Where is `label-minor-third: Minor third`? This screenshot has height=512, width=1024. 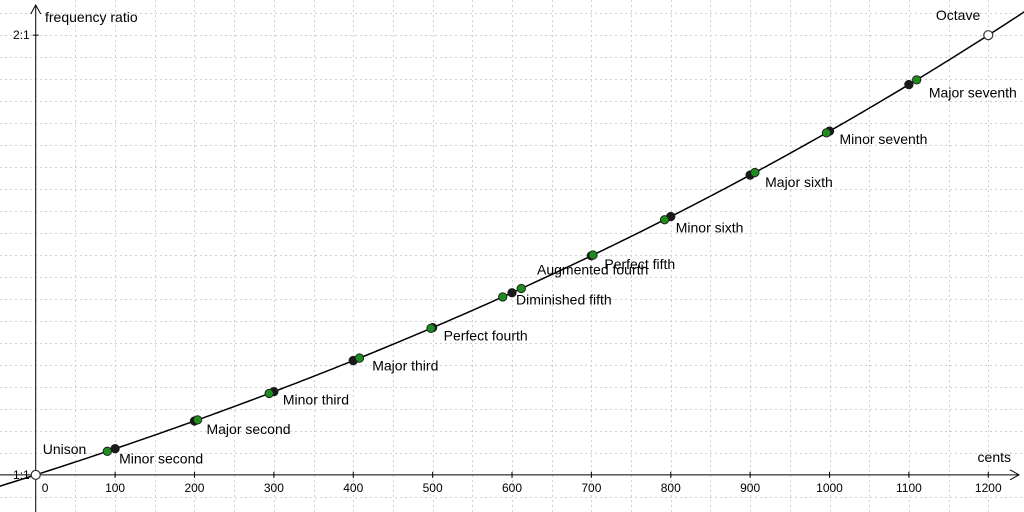
label-minor-third: Minor third is located at coordinates (316, 400).